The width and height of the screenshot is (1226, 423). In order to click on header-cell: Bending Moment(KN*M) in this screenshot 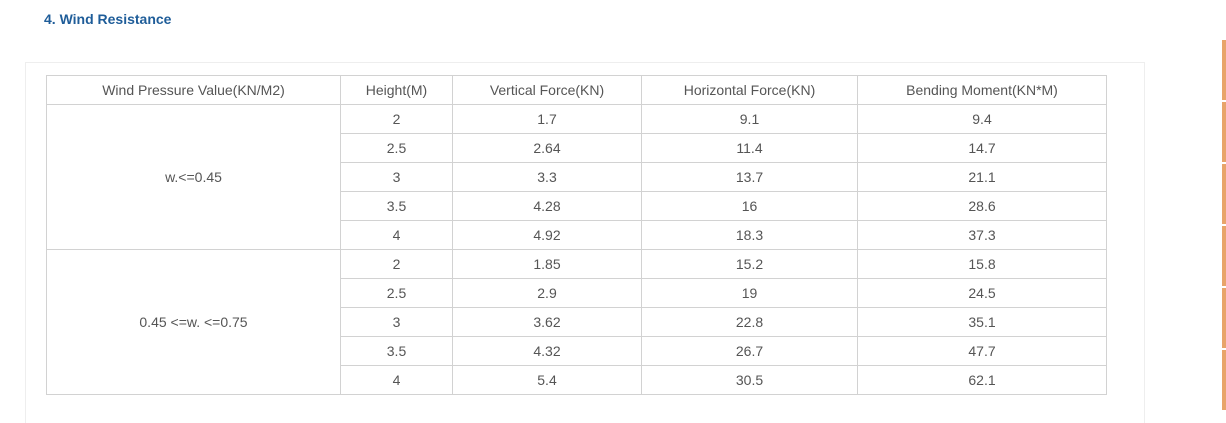, I will do `click(982, 90)`.